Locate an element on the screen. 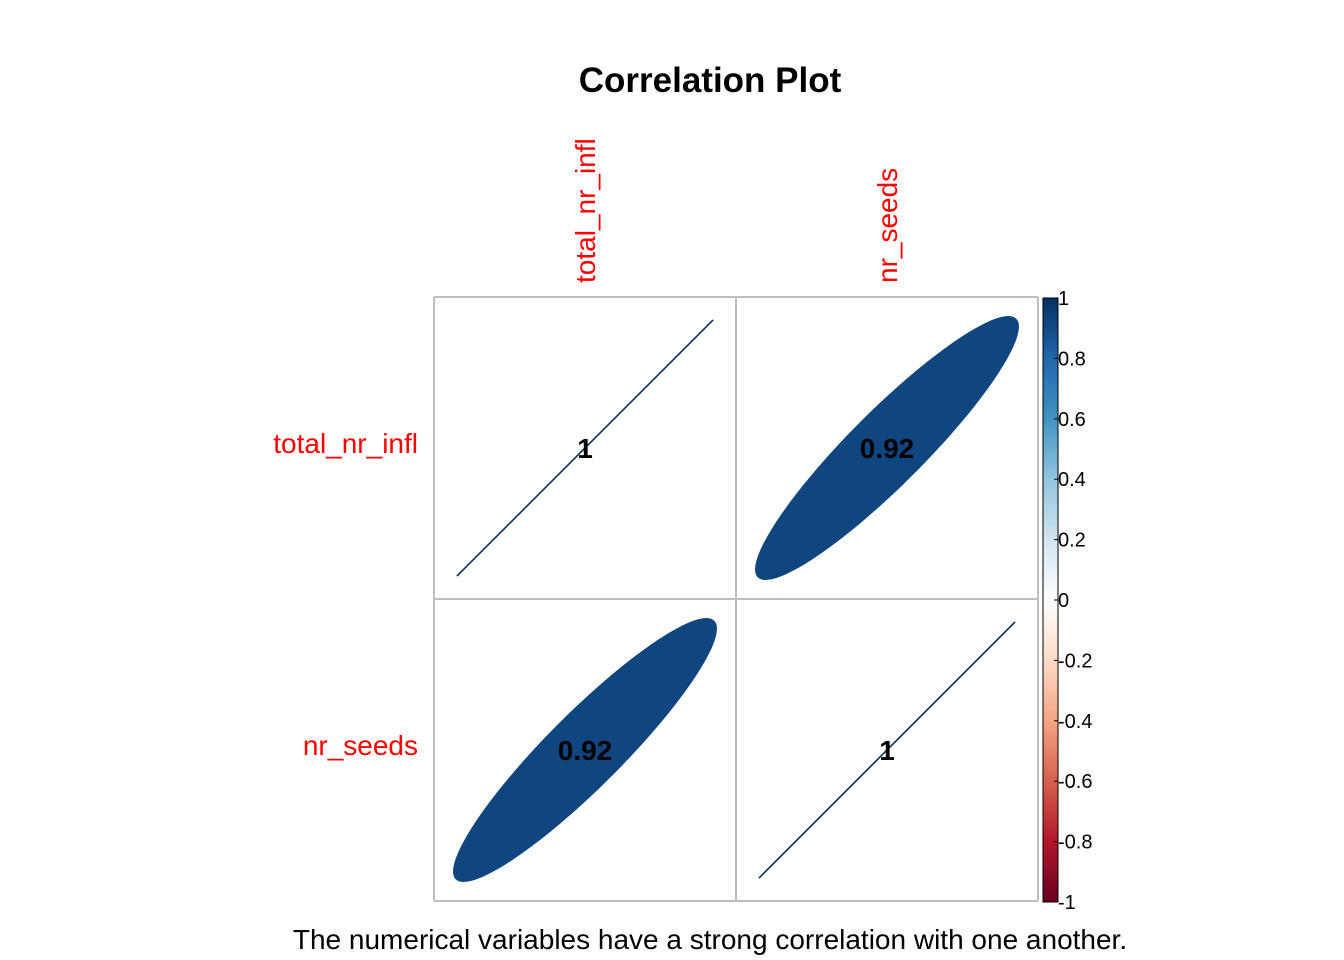 Image resolution: width=1344 pixels, height=960 pixels. colorbar: 1 0.8 0.6 0.4 0.2 0 -0.2 -0.4 -0.6 -0.8 -1 is located at coordinates (1067, 601).